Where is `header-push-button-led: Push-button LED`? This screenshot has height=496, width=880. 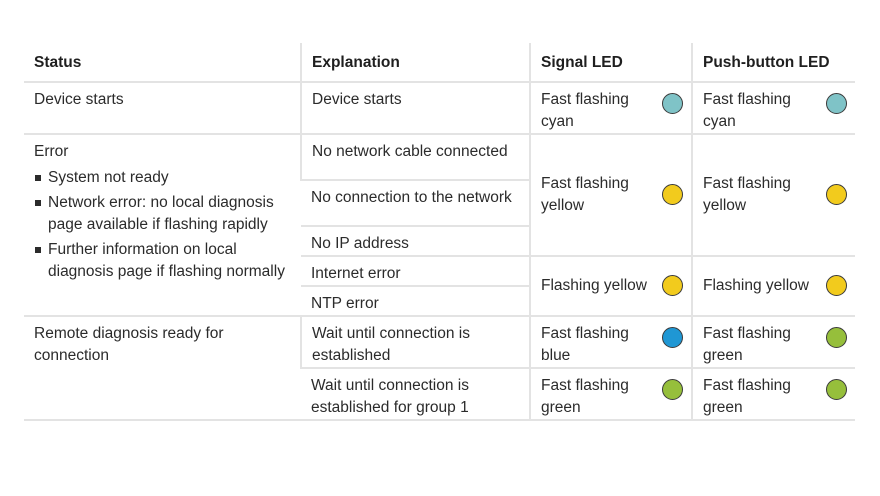
header-push-button-led: Push-button LED is located at coordinates (773, 63).